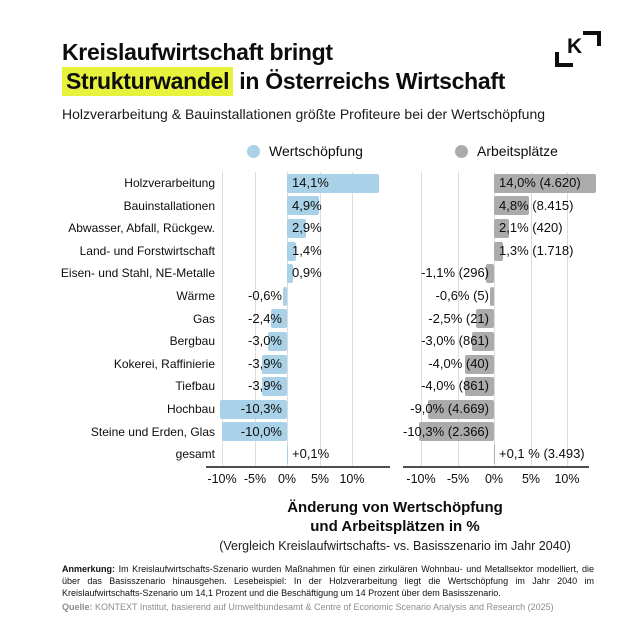 The height and width of the screenshot is (640, 640). Describe the element at coordinates (141, 228) in the screenshot. I see `category-label: Abwasser, Abfall, Rückgew.` at that location.